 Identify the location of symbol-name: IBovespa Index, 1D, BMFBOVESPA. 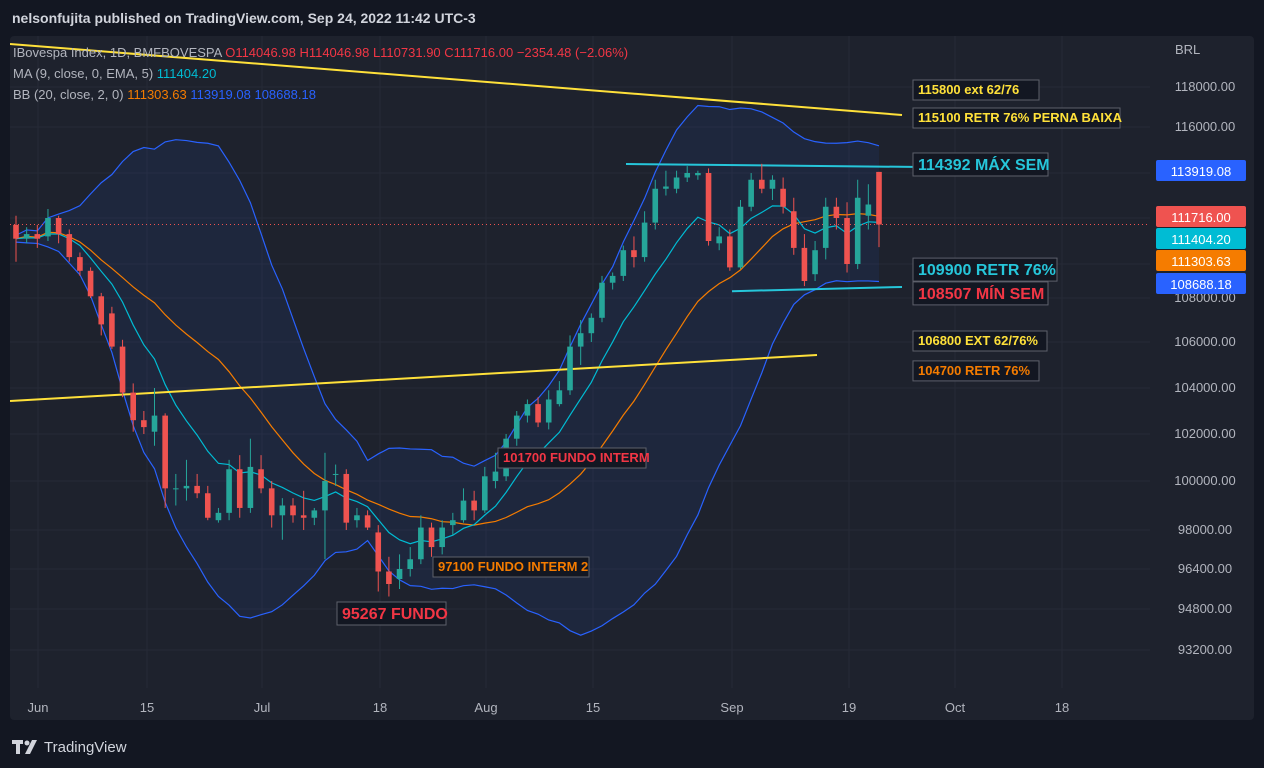
(117, 52).